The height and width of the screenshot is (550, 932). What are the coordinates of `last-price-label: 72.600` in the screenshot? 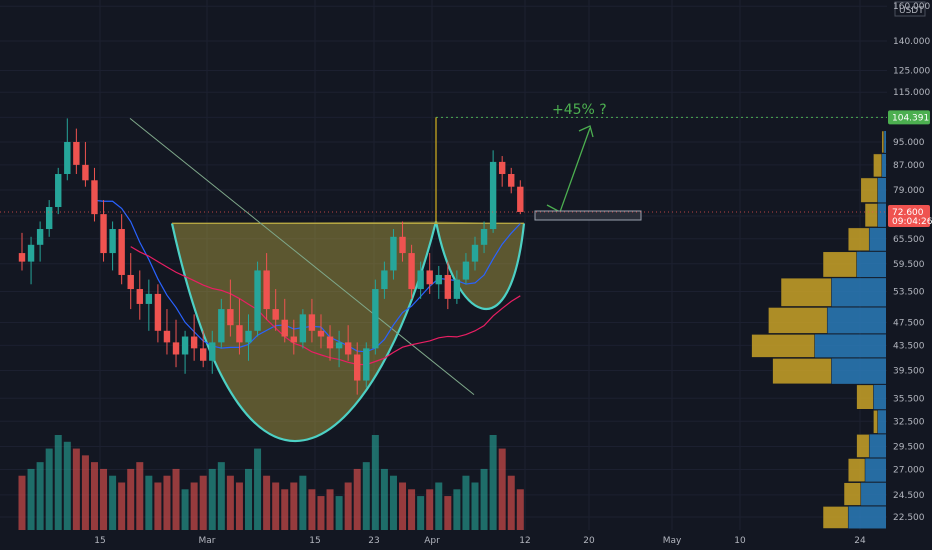 It's located at (908, 213).